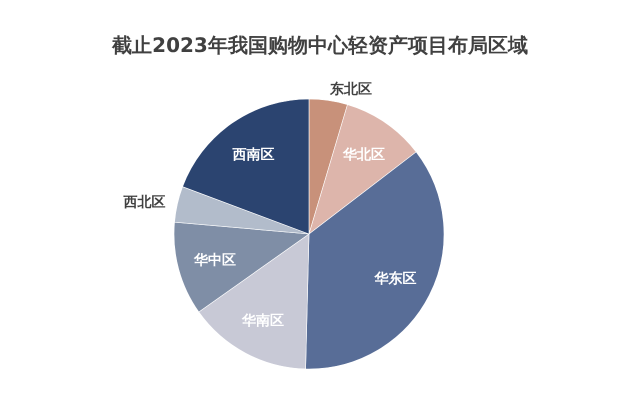 The height and width of the screenshot is (402, 640). What do you see at coordinates (350, 89) in the screenshot?
I see `slice-label: 东北区` at bounding box center [350, 89].